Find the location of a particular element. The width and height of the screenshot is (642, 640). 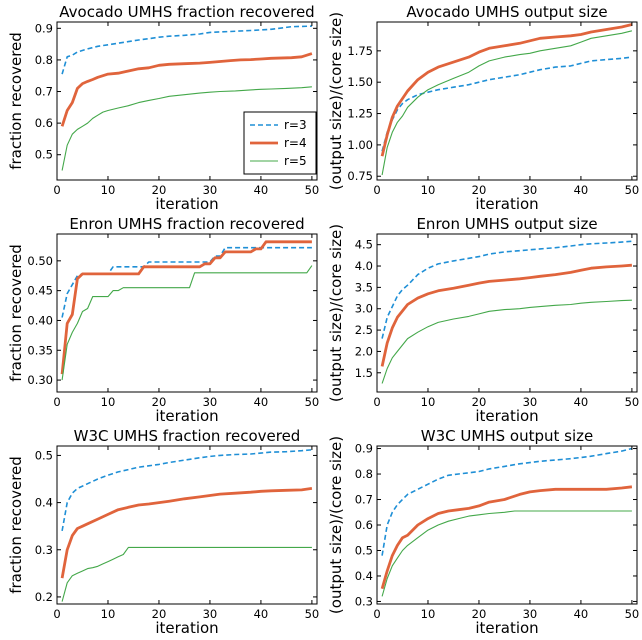

y-tick-label: 2.0 is located at coordinates (364, 351).